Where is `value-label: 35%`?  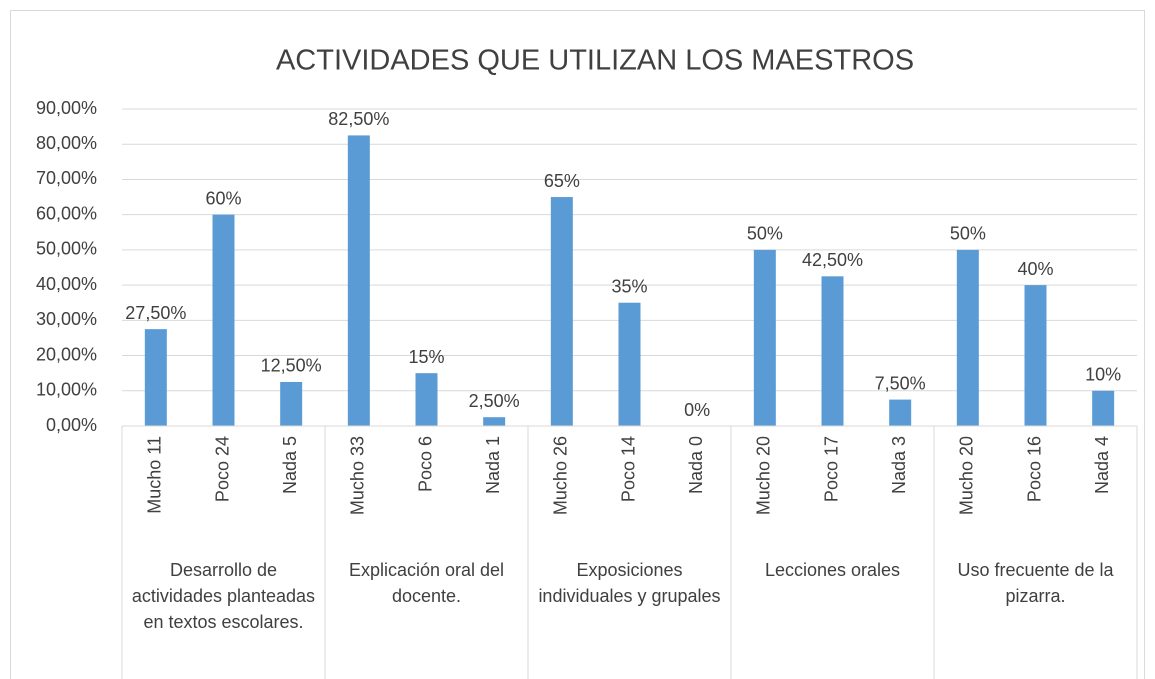 value-label: 35% is located at coordinates (629, 286).